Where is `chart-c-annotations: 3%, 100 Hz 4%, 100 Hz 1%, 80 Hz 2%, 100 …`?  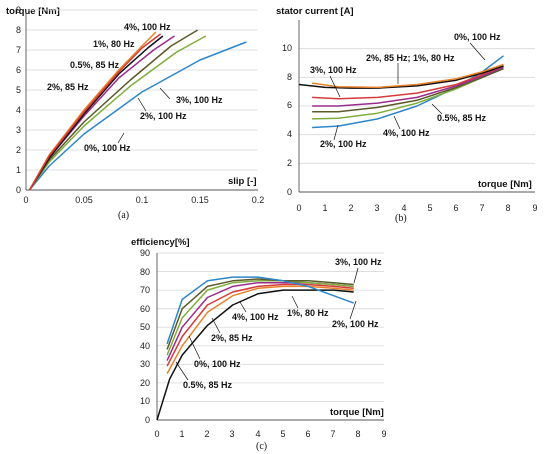 chart-c-annotations: 3%, 100 Hz 4%, 100 Hz 1%, 80 Hz 2%, 100 … is located at coordinates (278, 323).